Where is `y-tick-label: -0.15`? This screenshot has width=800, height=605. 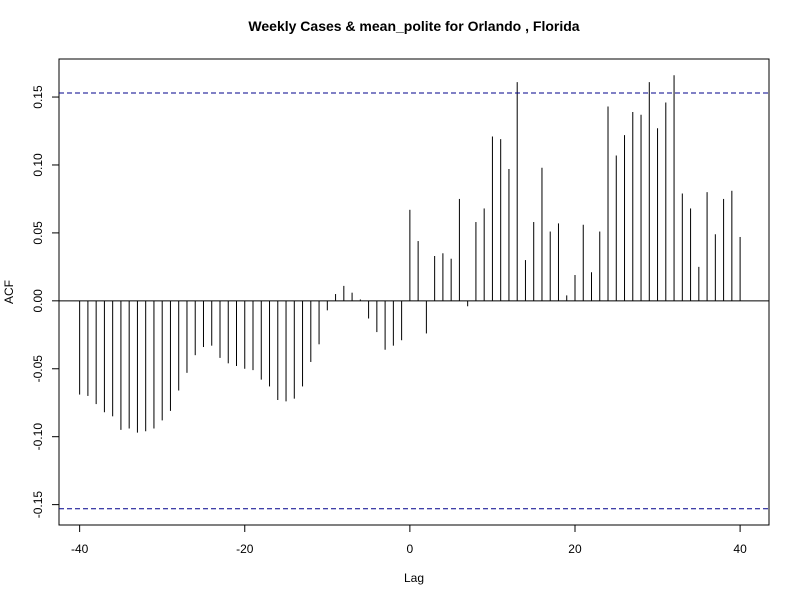
y-tick-label: -0.15 is located at coordinates (38, 505).